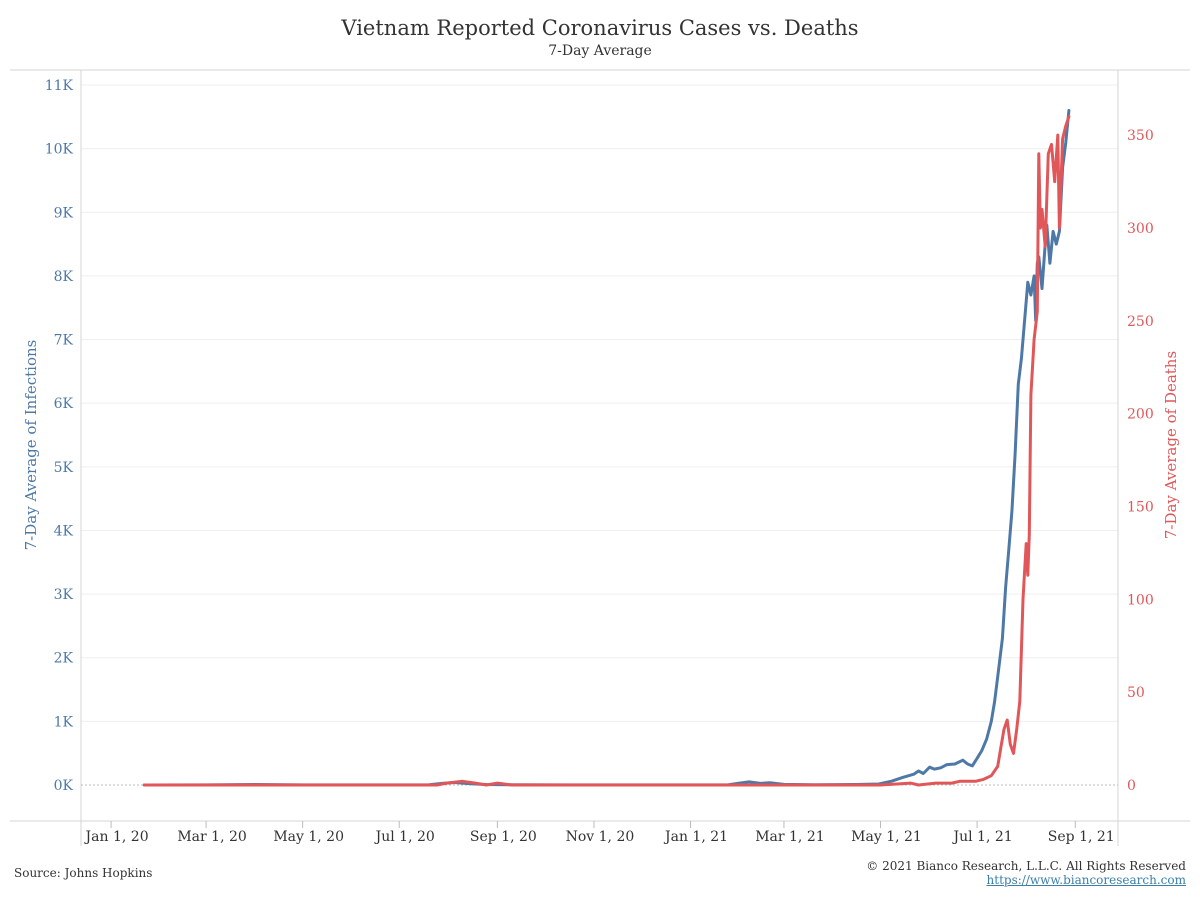 The height and width of the screenshot is (900, 1200). Describe the element at coordinates (31, 445) in the screenshot. I see `left-axis-label: 7-Day Average of Infections` at that location.